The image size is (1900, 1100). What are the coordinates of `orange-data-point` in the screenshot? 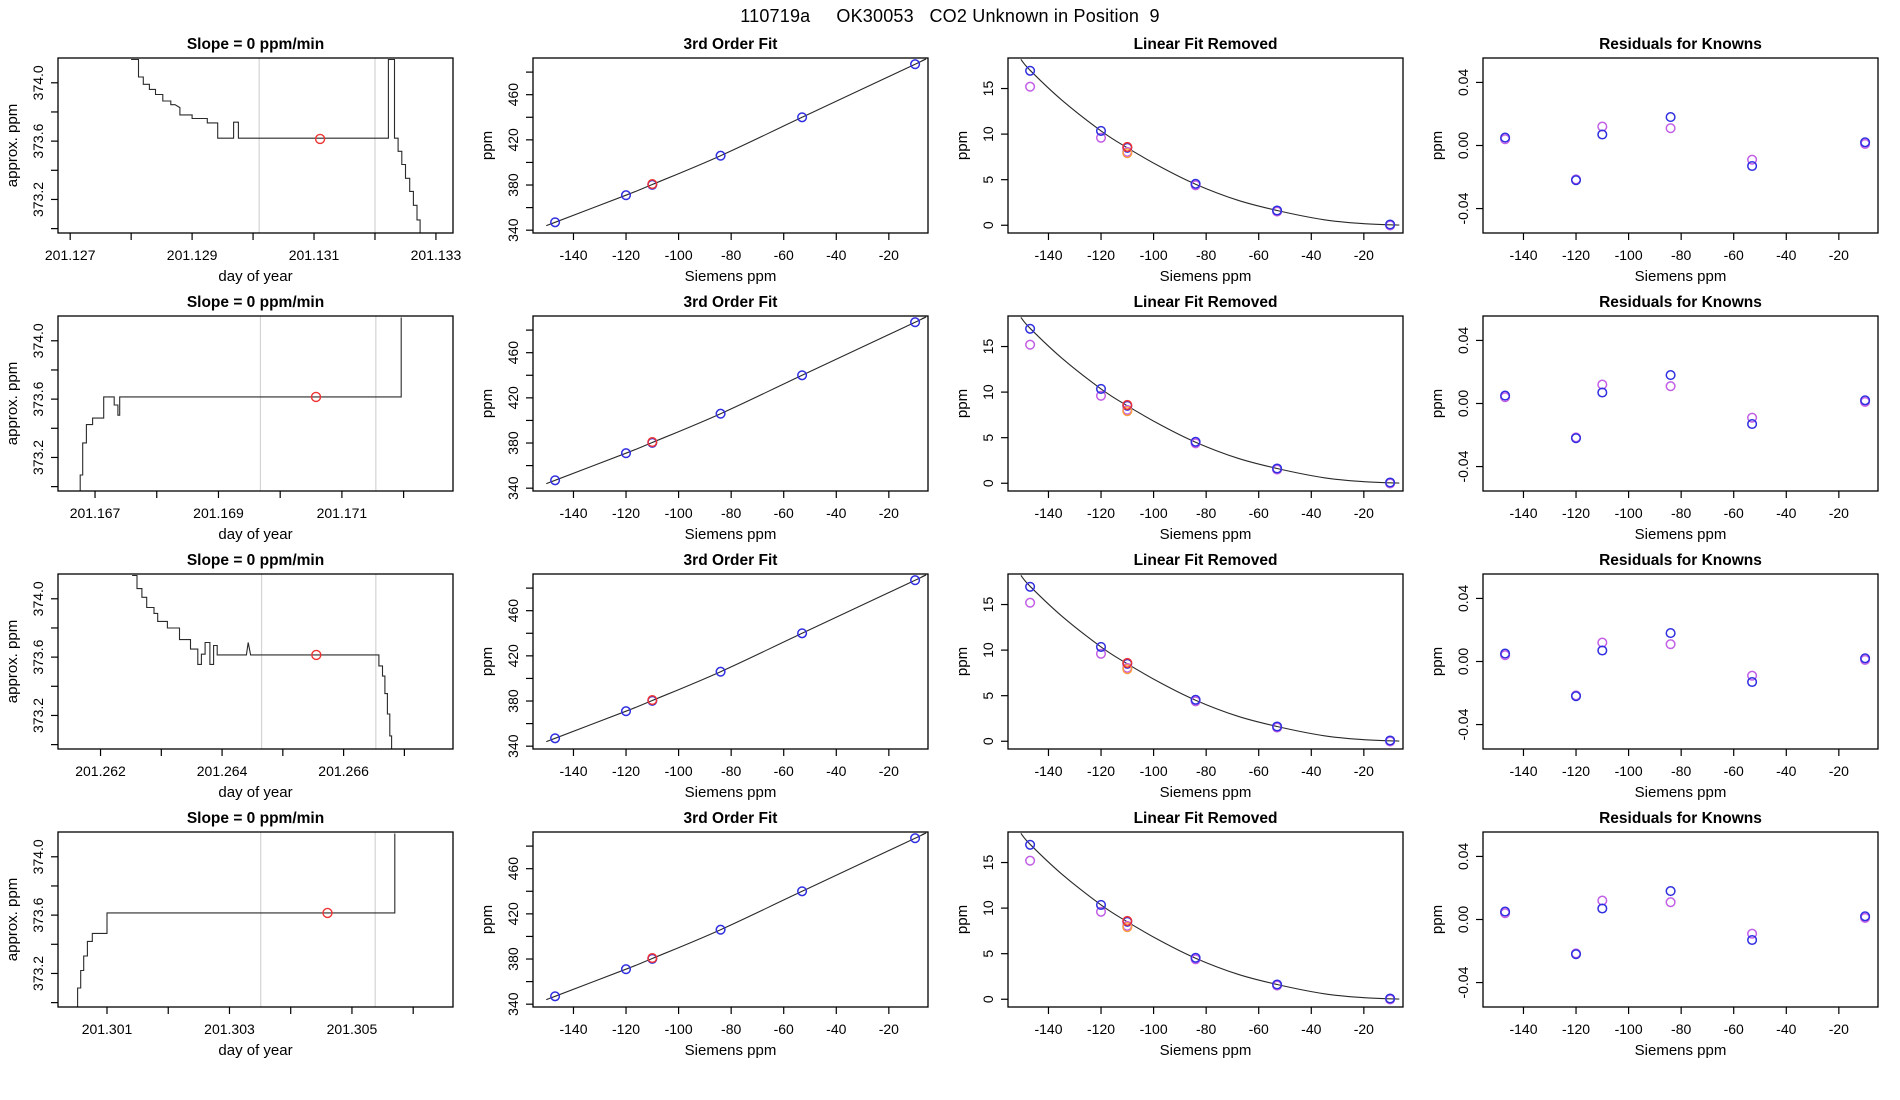 It's located at (1127, 669).